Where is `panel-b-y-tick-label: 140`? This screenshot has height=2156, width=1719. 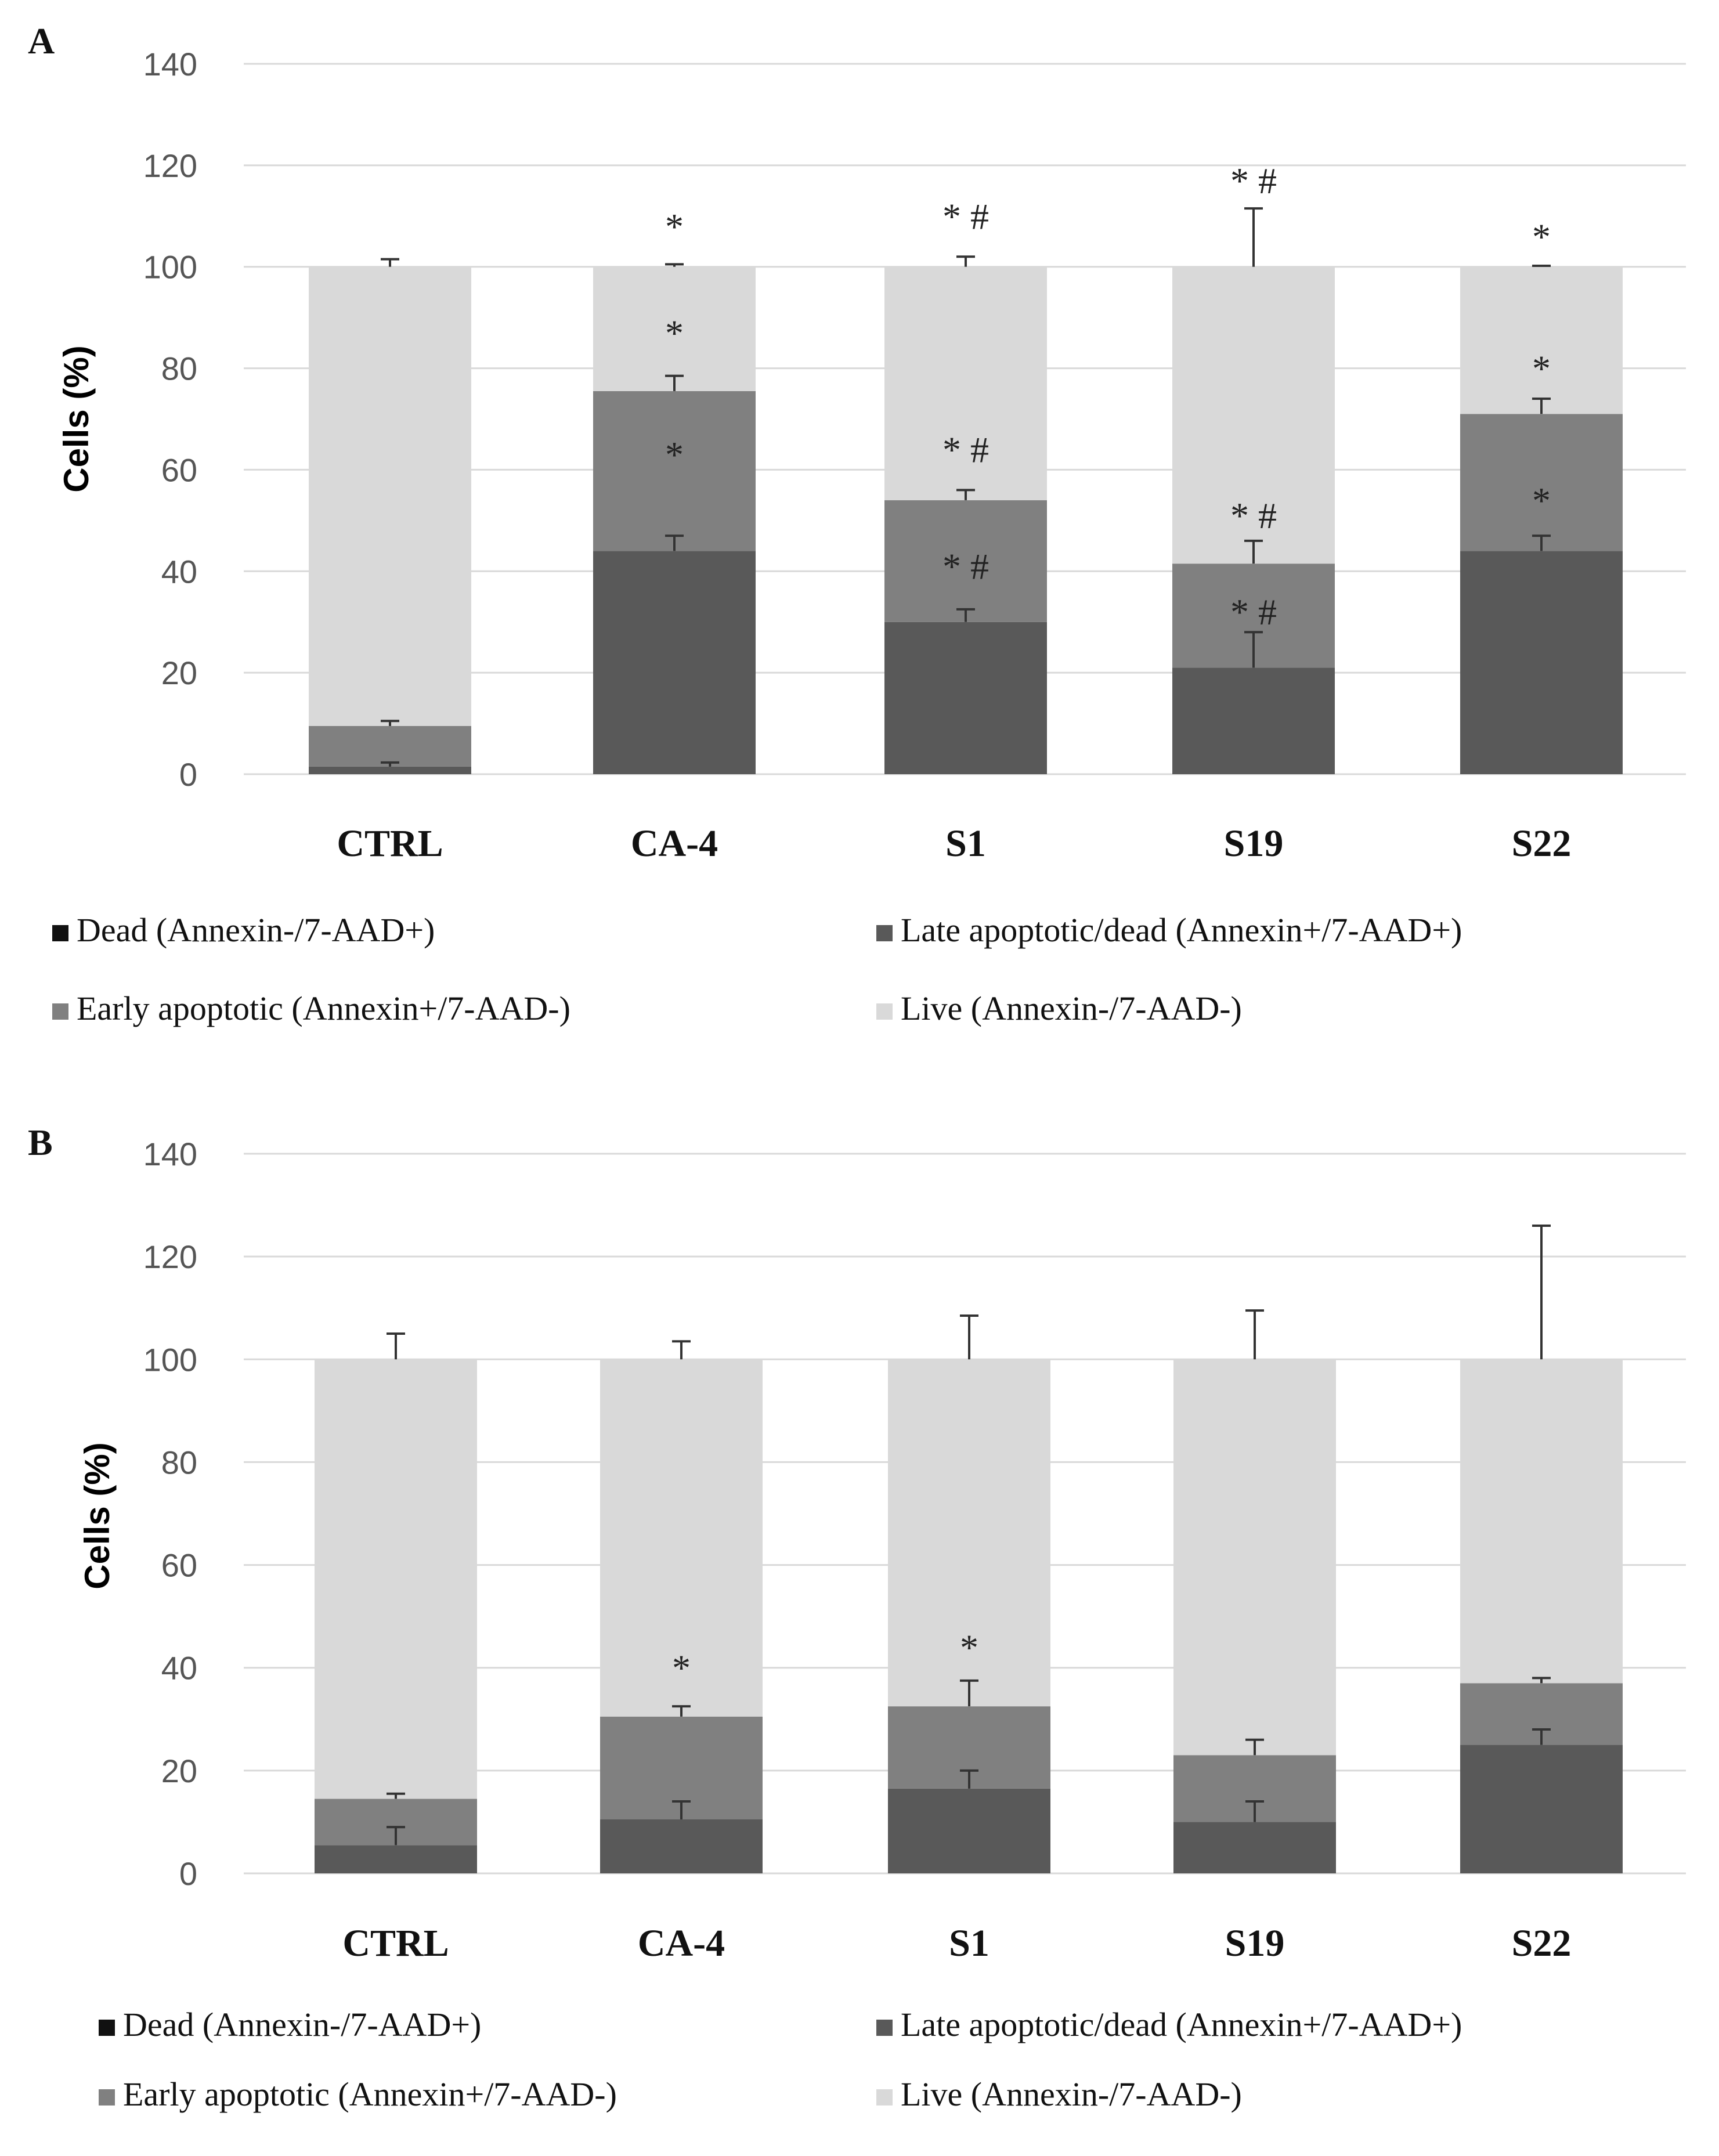 panel-b-y-tick-label: 140 is located at coordinates (170, 1154).